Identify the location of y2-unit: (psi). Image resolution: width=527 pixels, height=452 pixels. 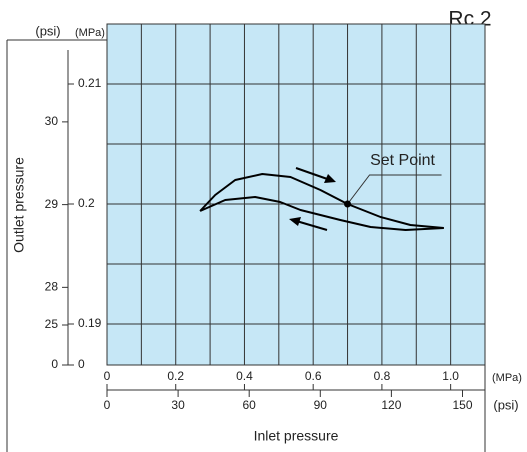
(47, 30).